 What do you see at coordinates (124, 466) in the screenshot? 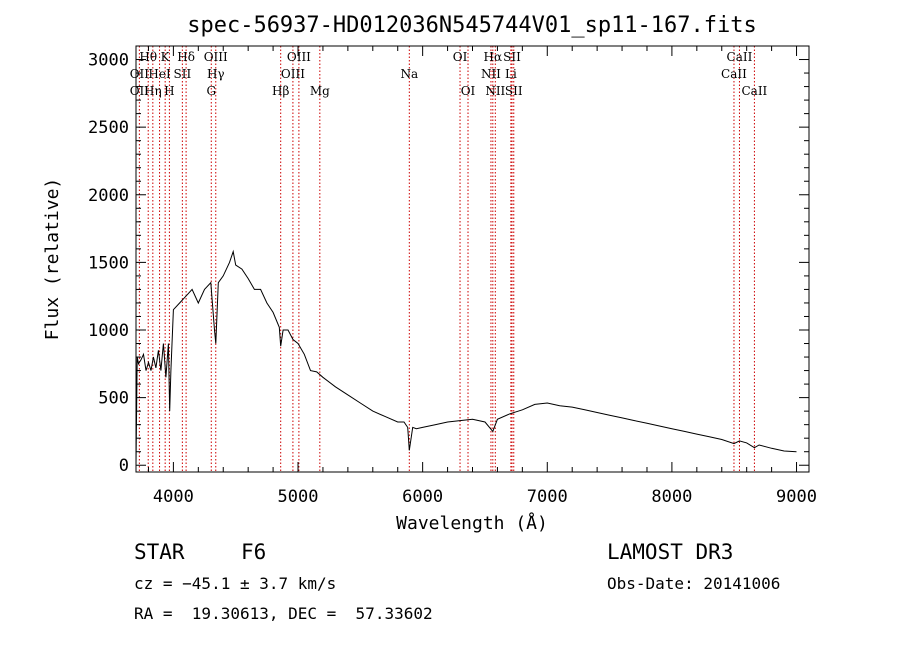
I see `y-tick-label: 0` at bounding box center [124, 466].